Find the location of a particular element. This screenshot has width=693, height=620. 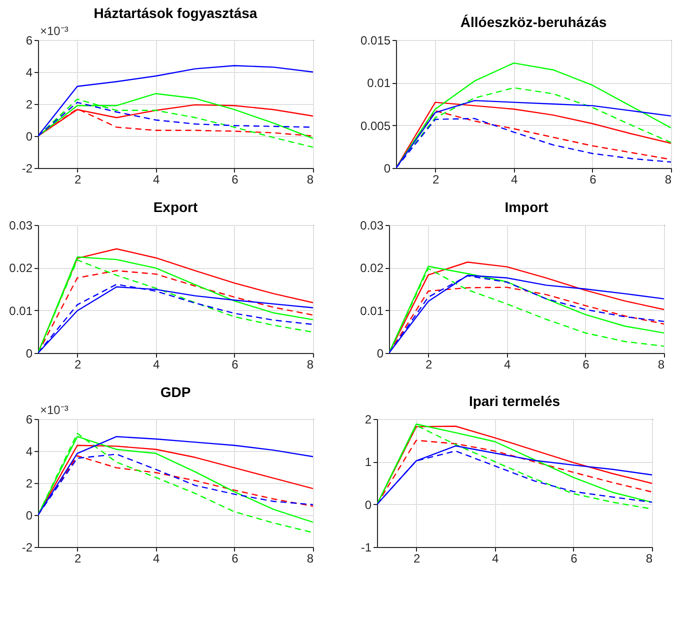

chart-title: Import is located at coordinates (526, 207).